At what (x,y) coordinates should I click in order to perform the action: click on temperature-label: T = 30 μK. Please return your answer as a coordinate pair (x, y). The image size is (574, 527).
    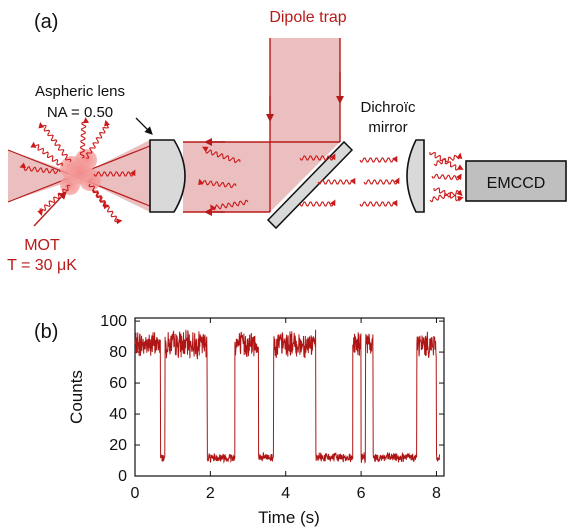
    Looking at the image, I should click on (42, 265).